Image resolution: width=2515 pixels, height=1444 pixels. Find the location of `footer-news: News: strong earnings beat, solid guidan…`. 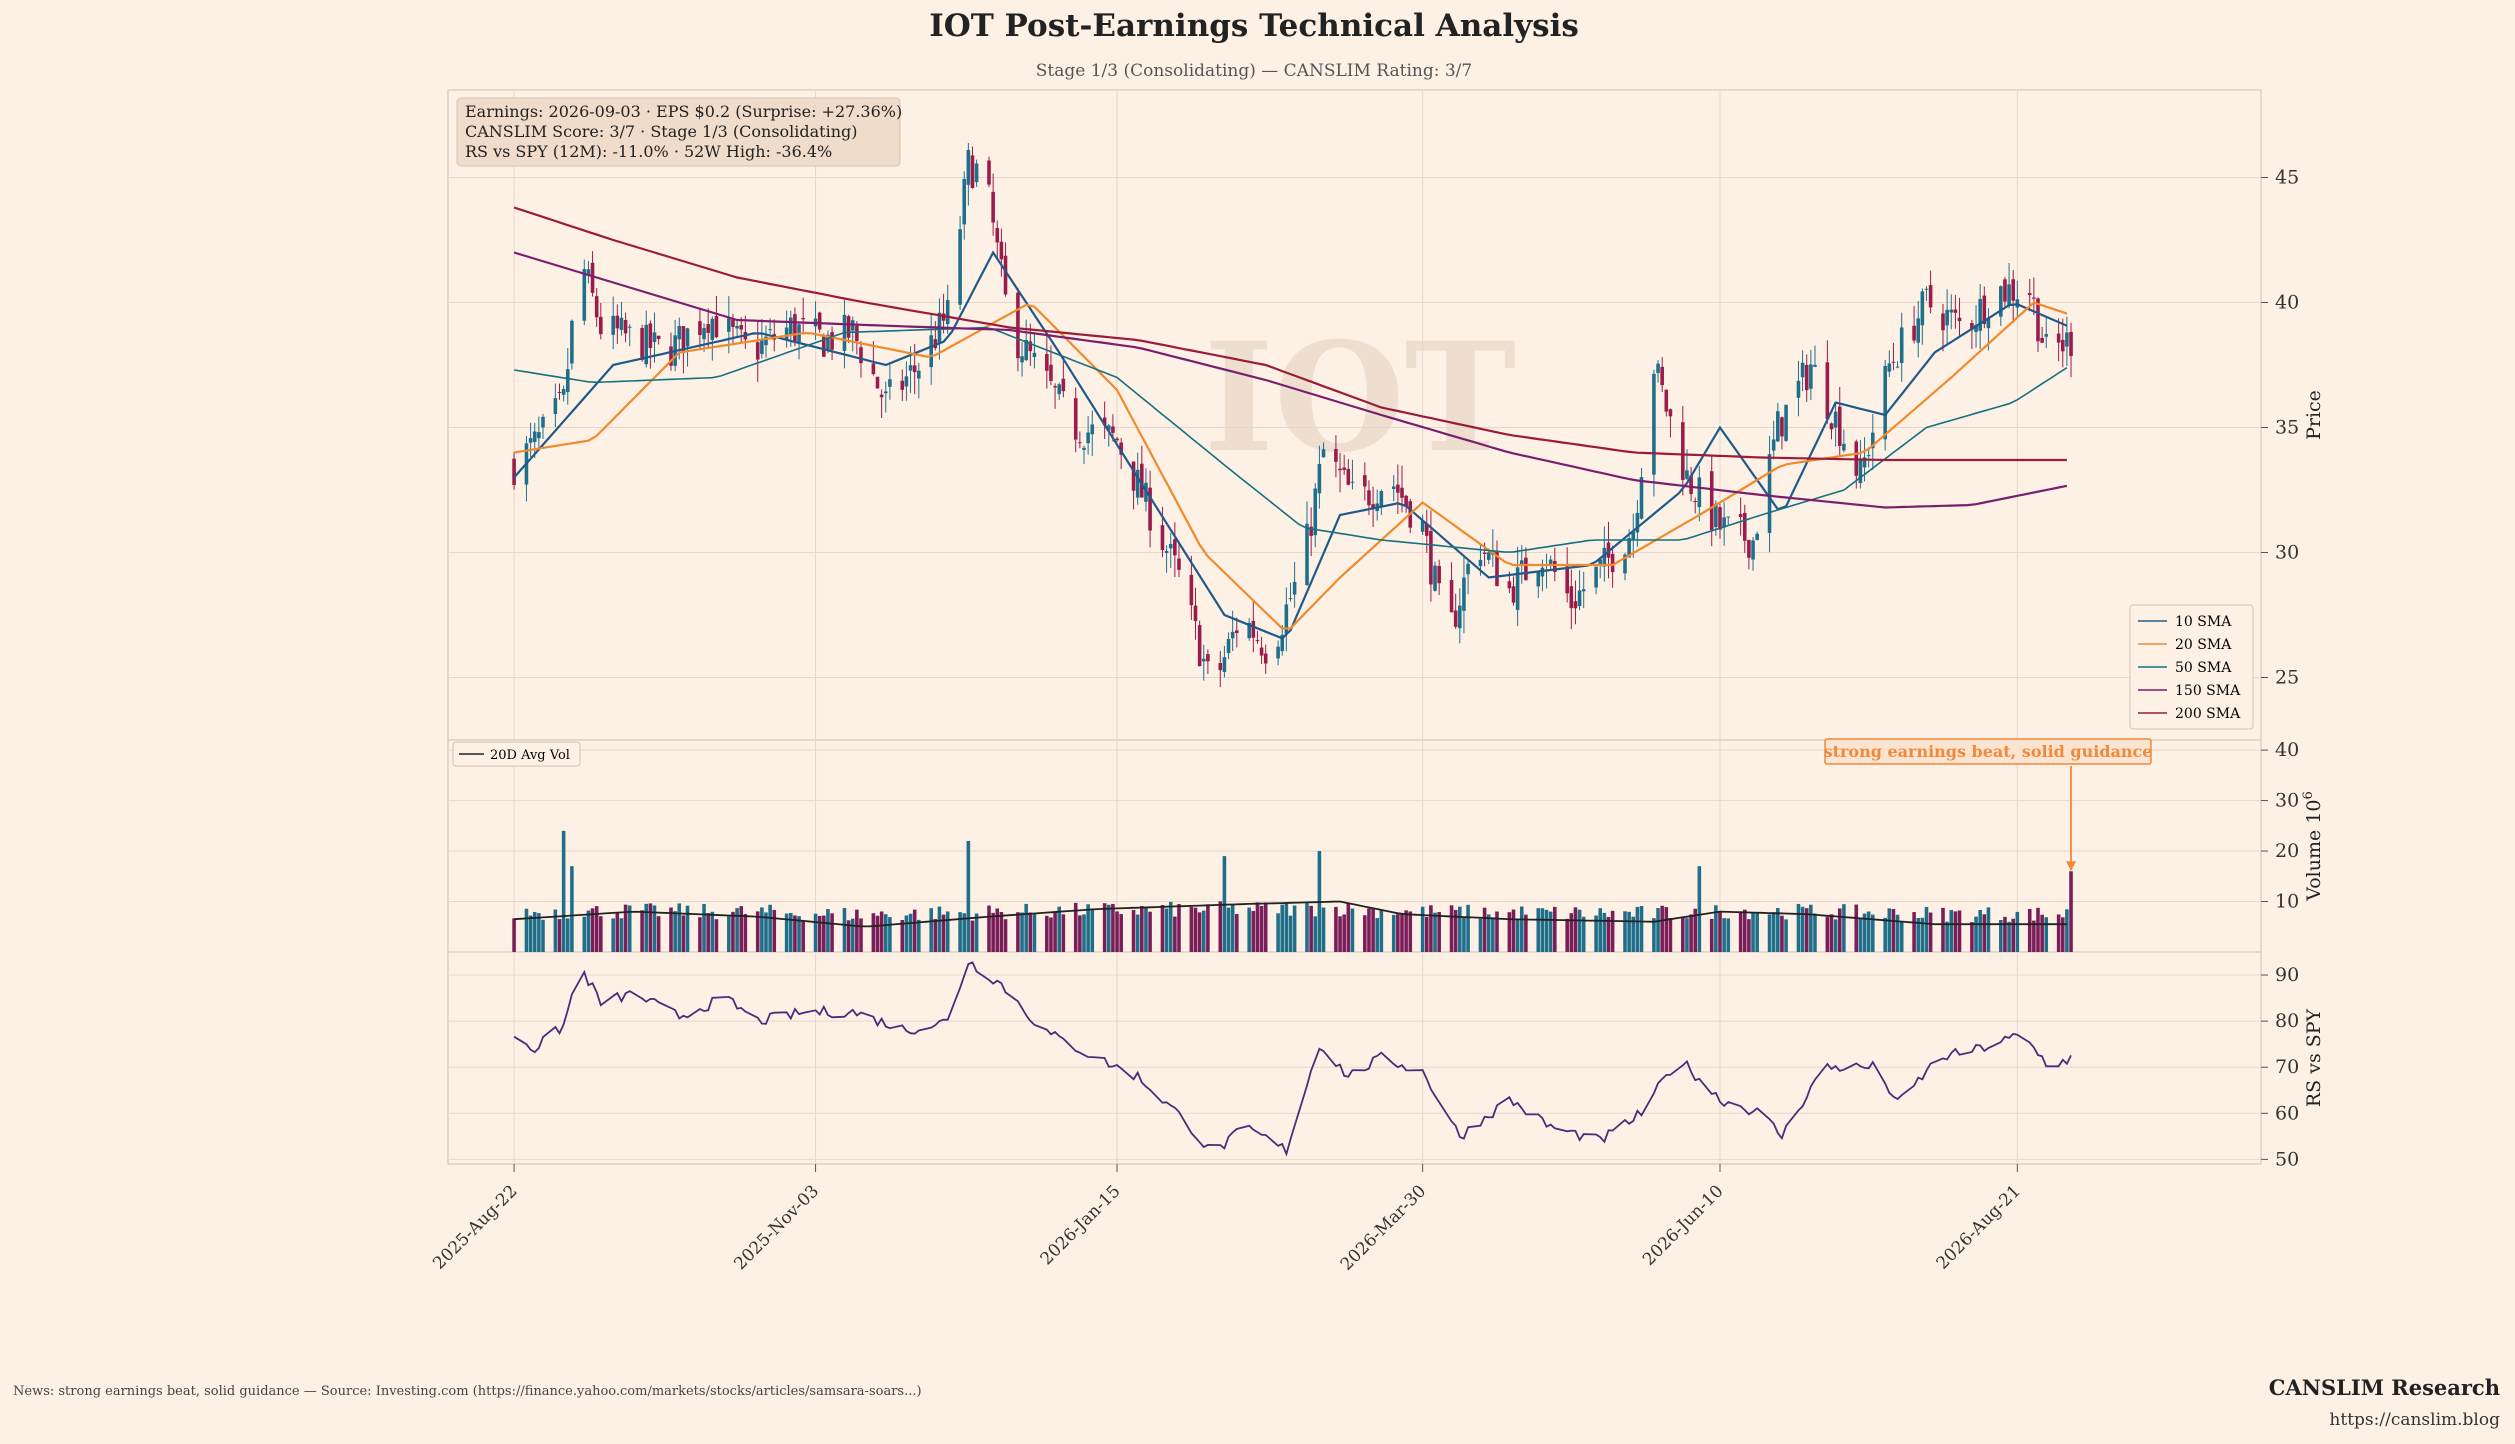

footer-news: News: strong earnings beat, solid guidan… is located at coordinates (467, 1391).